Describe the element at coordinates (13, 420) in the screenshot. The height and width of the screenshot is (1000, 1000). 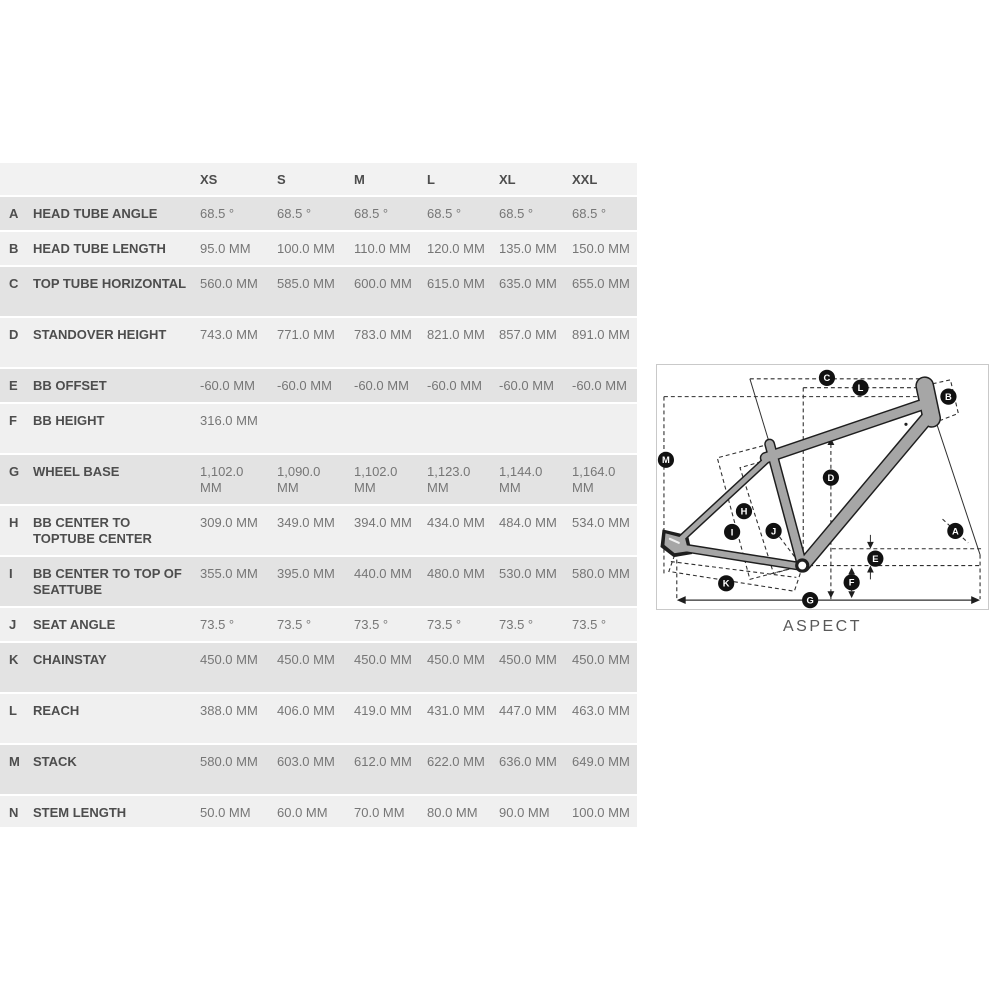
I see `row-letter: F` at that location.